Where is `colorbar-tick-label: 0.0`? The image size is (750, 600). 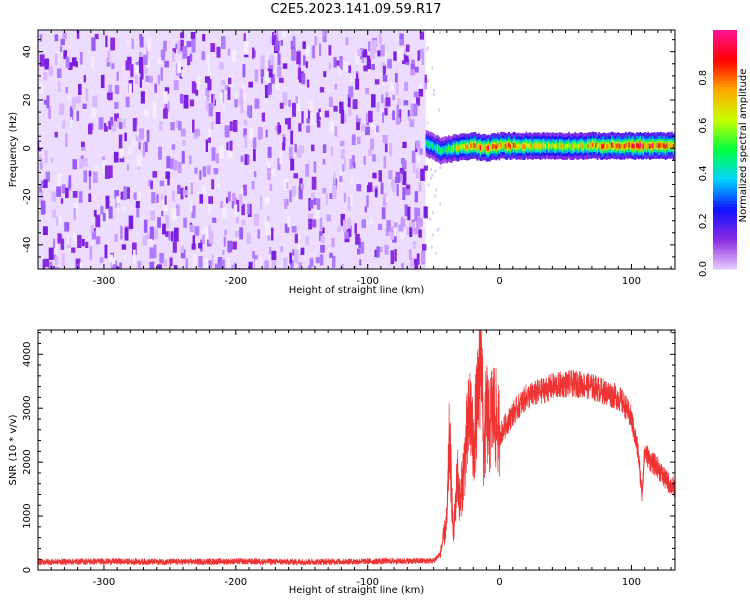 colorbar-tick-label: 0.0 is located at coordinates (703, 269).